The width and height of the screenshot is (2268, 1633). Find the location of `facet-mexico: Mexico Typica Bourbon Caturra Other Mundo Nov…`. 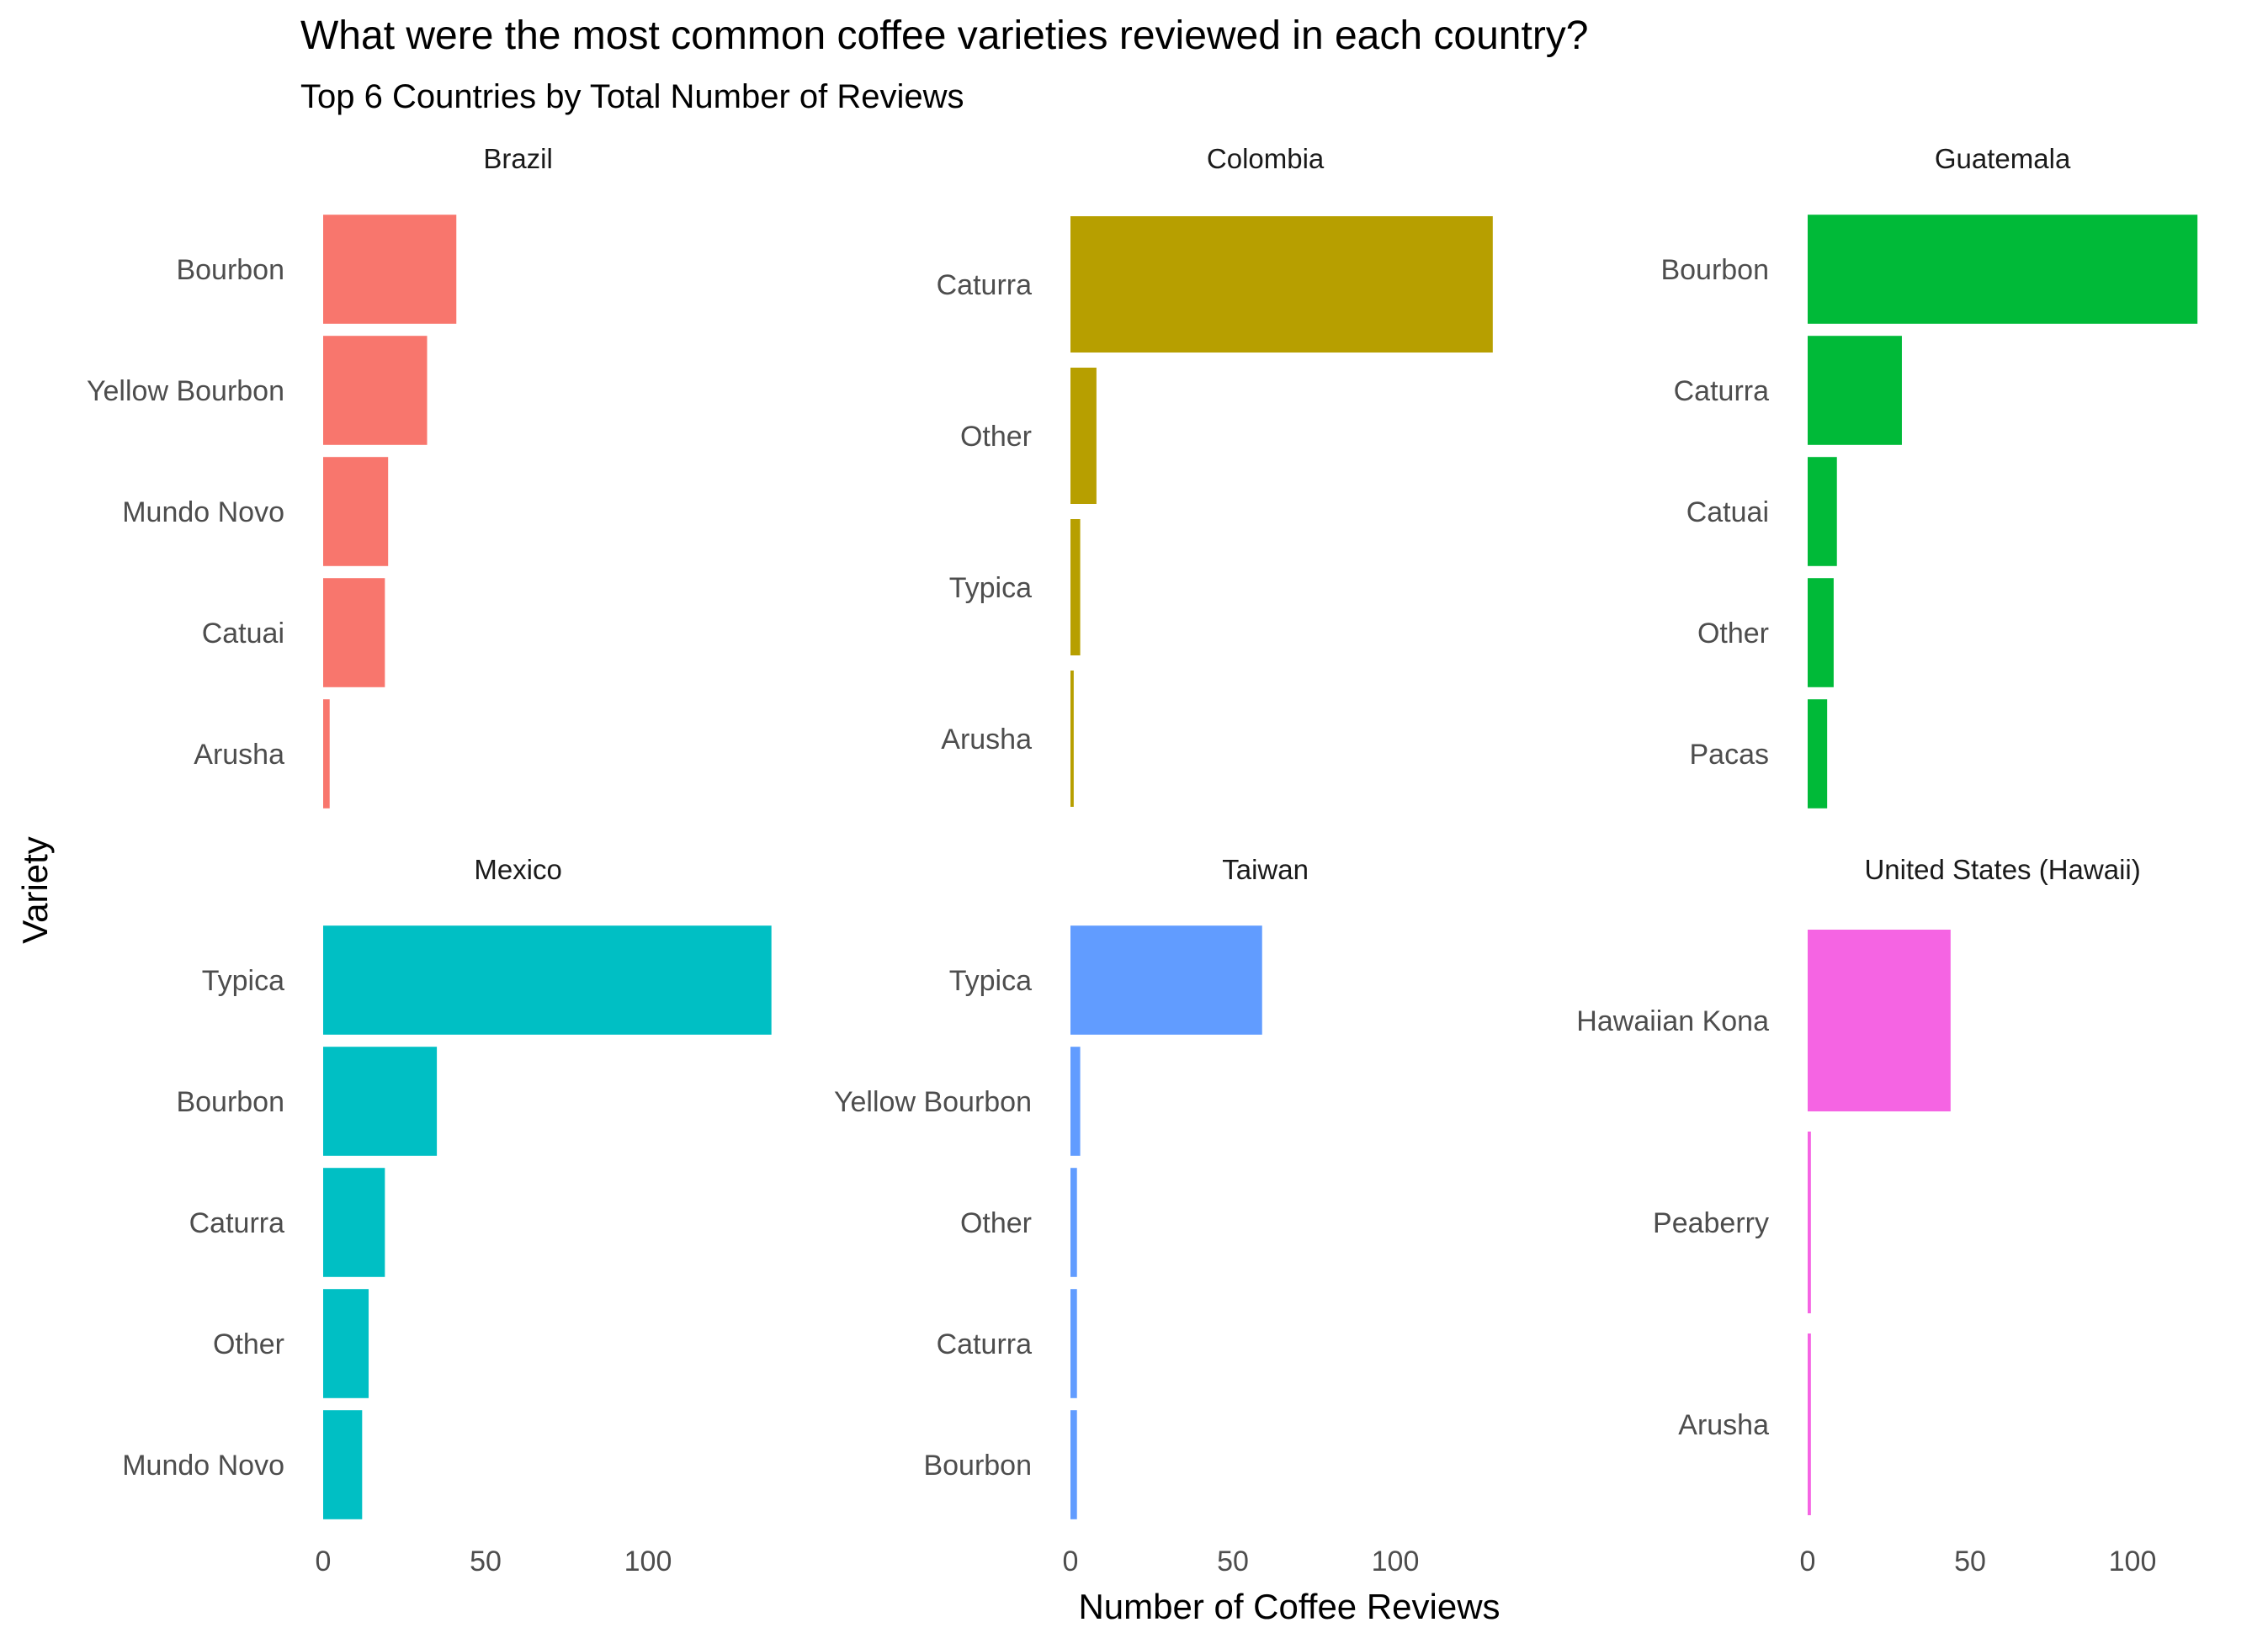

facet-mexico: Mexico Typica Bourbon Caturra Other Mundo Nov… is located at coordinates (447, 1215).